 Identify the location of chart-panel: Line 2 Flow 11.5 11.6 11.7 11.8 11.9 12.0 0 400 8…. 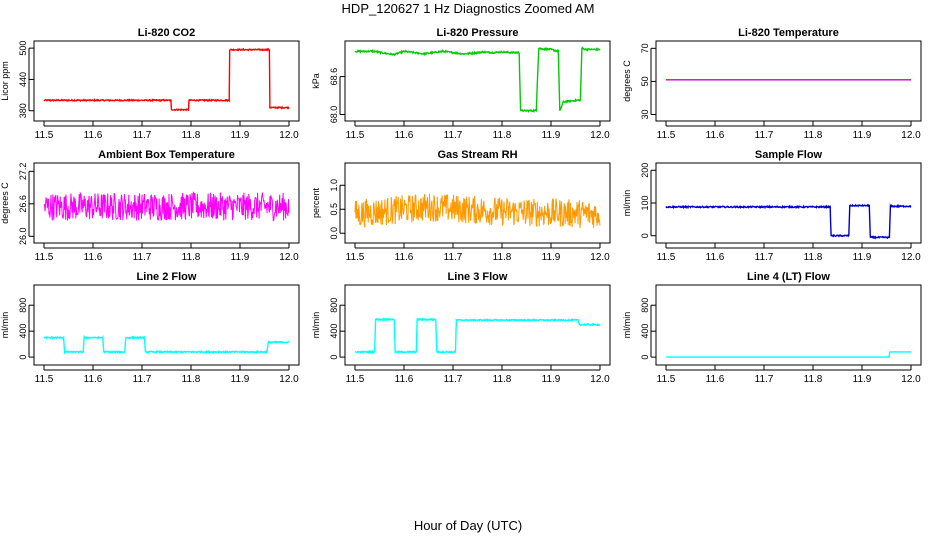
(150, 328).